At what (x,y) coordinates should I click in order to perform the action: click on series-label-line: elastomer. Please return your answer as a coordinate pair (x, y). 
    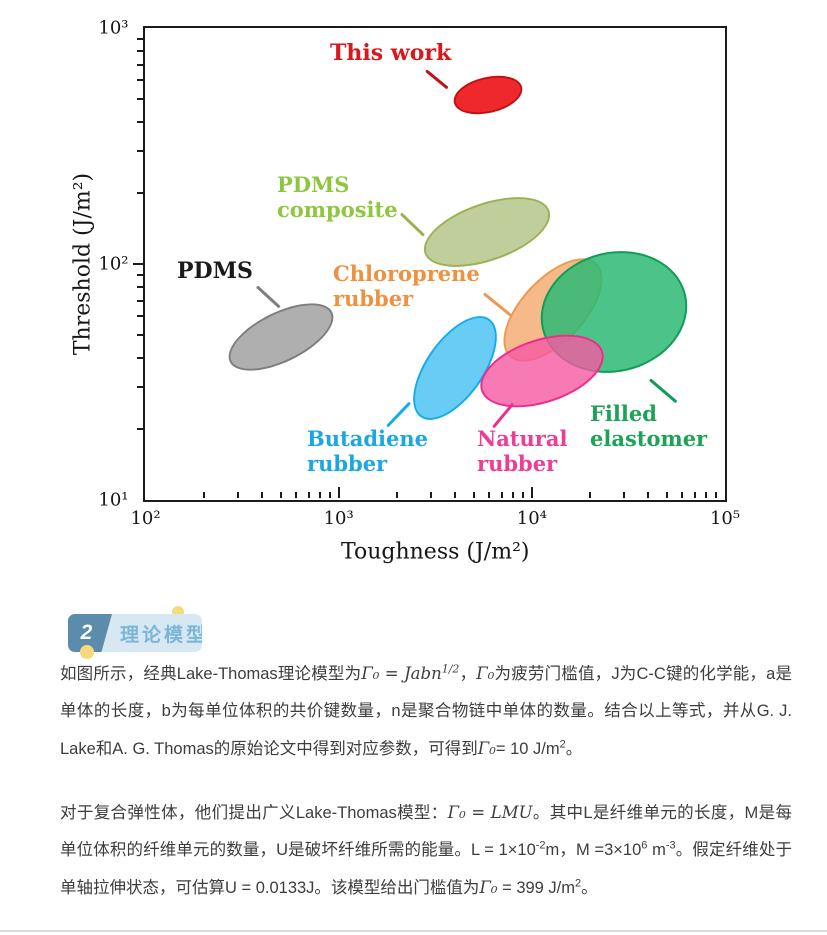
    Looking at the image, I should click on (649, 438).